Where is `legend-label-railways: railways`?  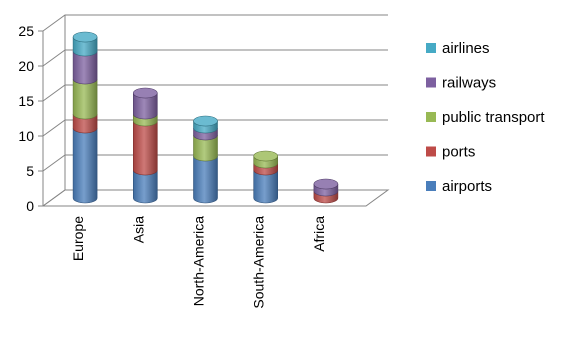 legend-label-railways: railways is located at coordinates (469, 83).